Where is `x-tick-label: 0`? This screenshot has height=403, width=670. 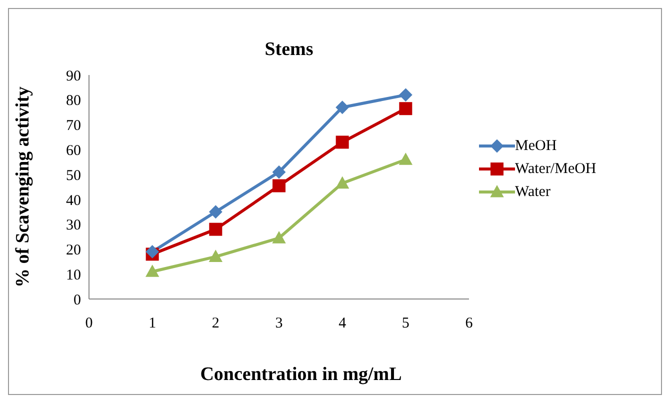
x-tick-label: 0 is located at coordinates (89, 324).